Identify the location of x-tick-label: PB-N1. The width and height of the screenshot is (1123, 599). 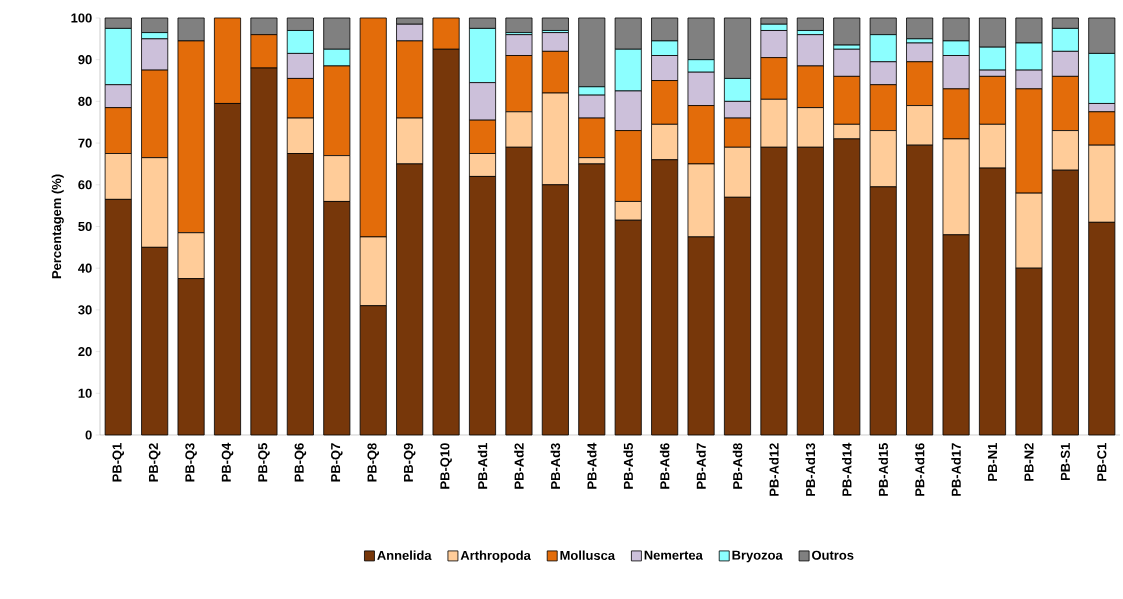
(992, 462).